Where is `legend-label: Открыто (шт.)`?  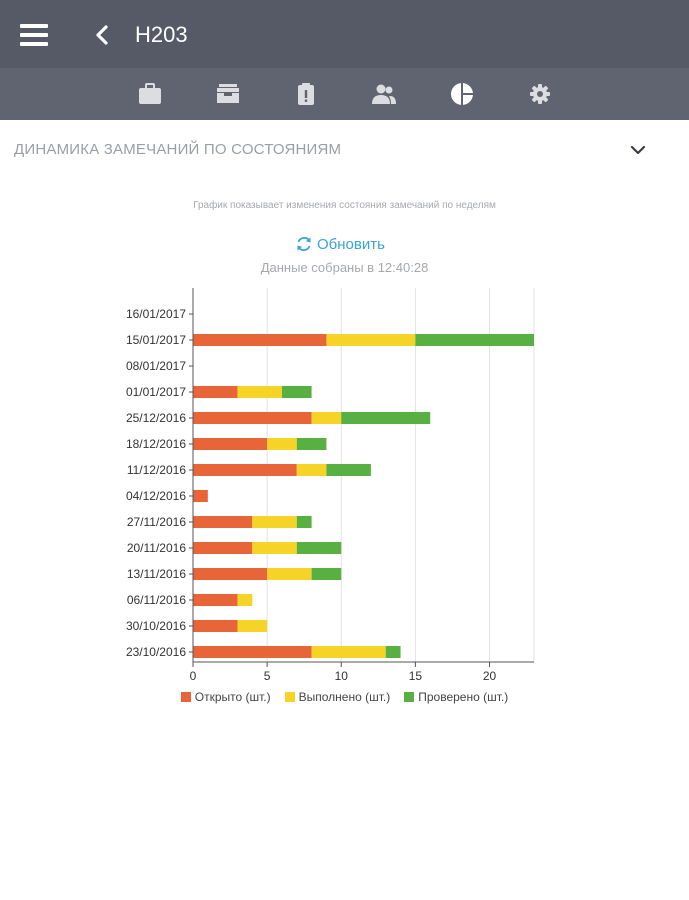 legend-label: Открыто (шт.) is located at coordinates (232, 697).